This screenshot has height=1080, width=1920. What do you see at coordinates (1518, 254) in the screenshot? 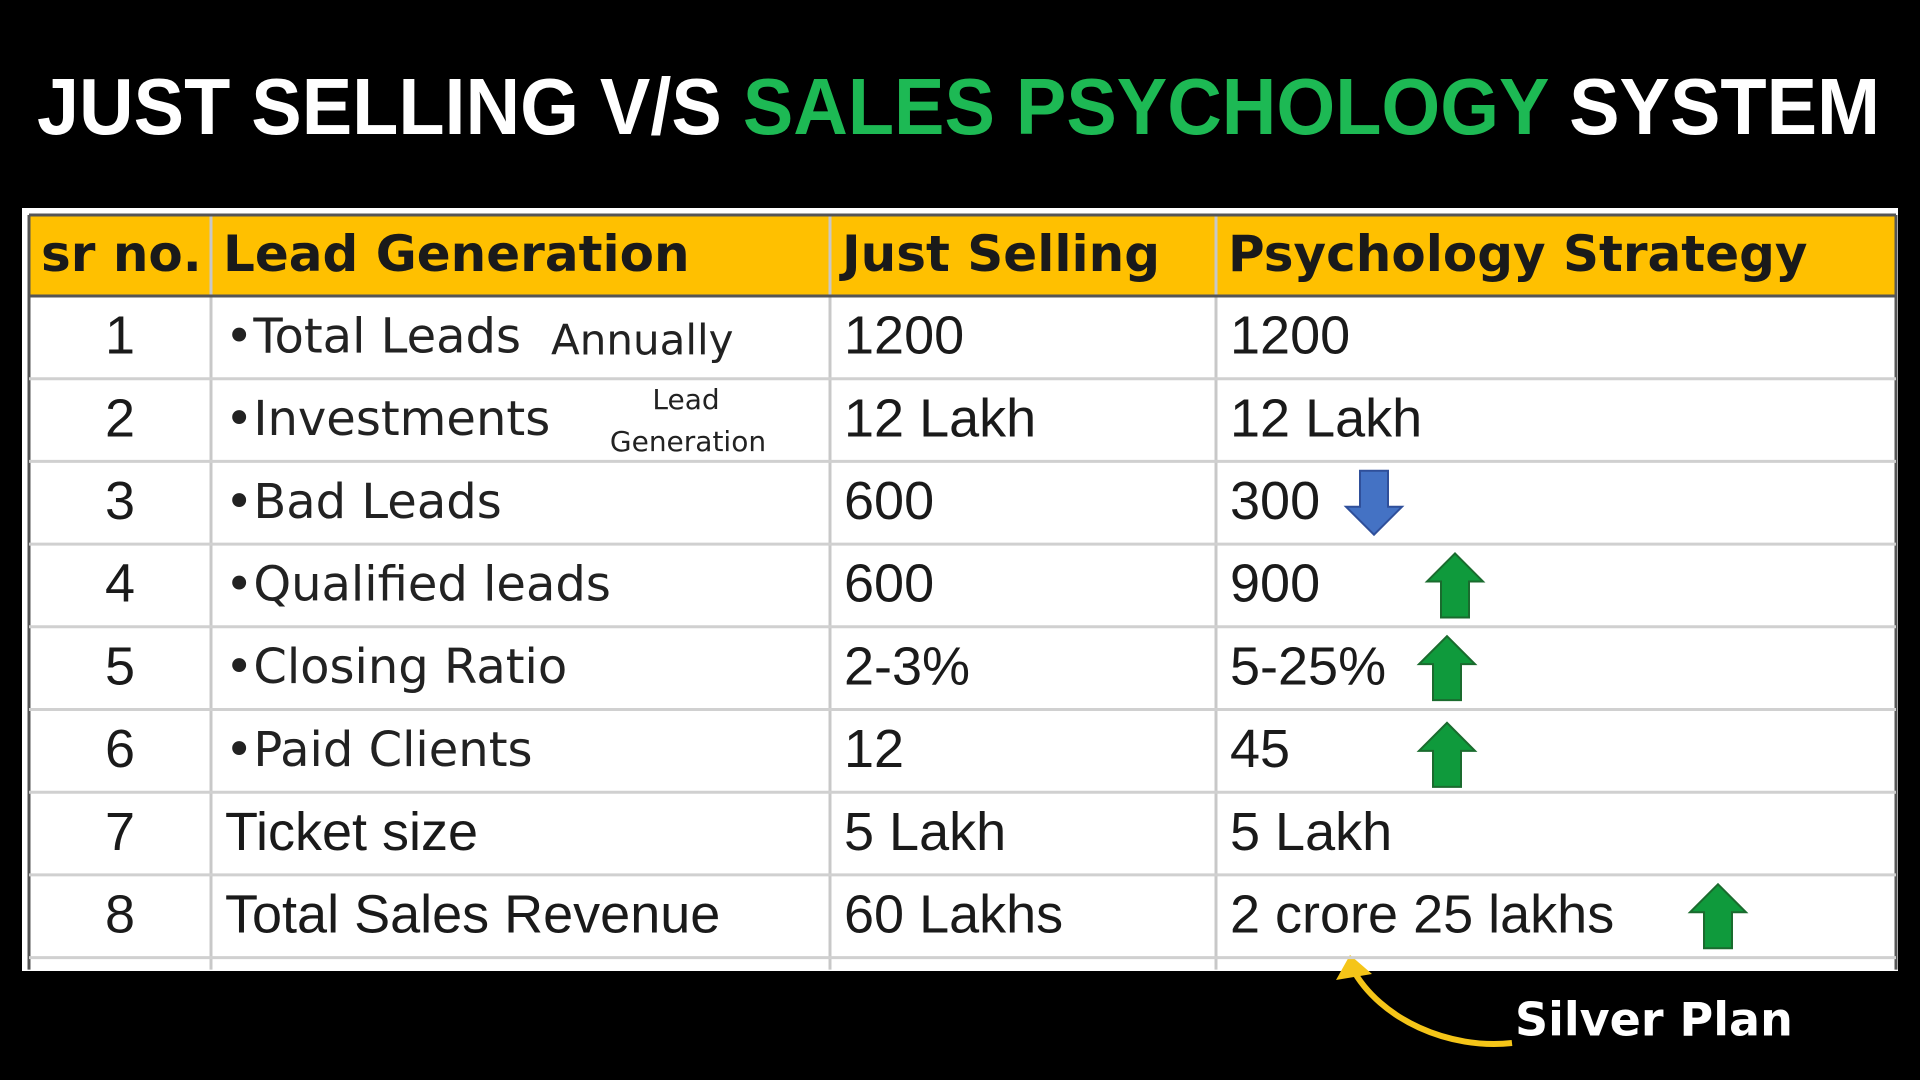
I see `column-header: Psychology Strategy` at bounding box center [1518, 254].